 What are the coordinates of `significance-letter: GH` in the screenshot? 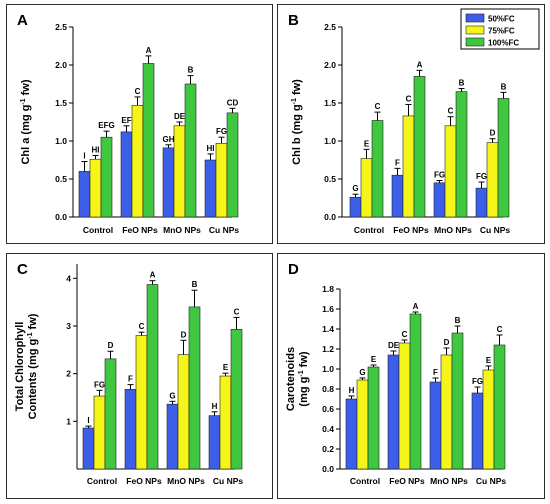 It's located at (169, 139).